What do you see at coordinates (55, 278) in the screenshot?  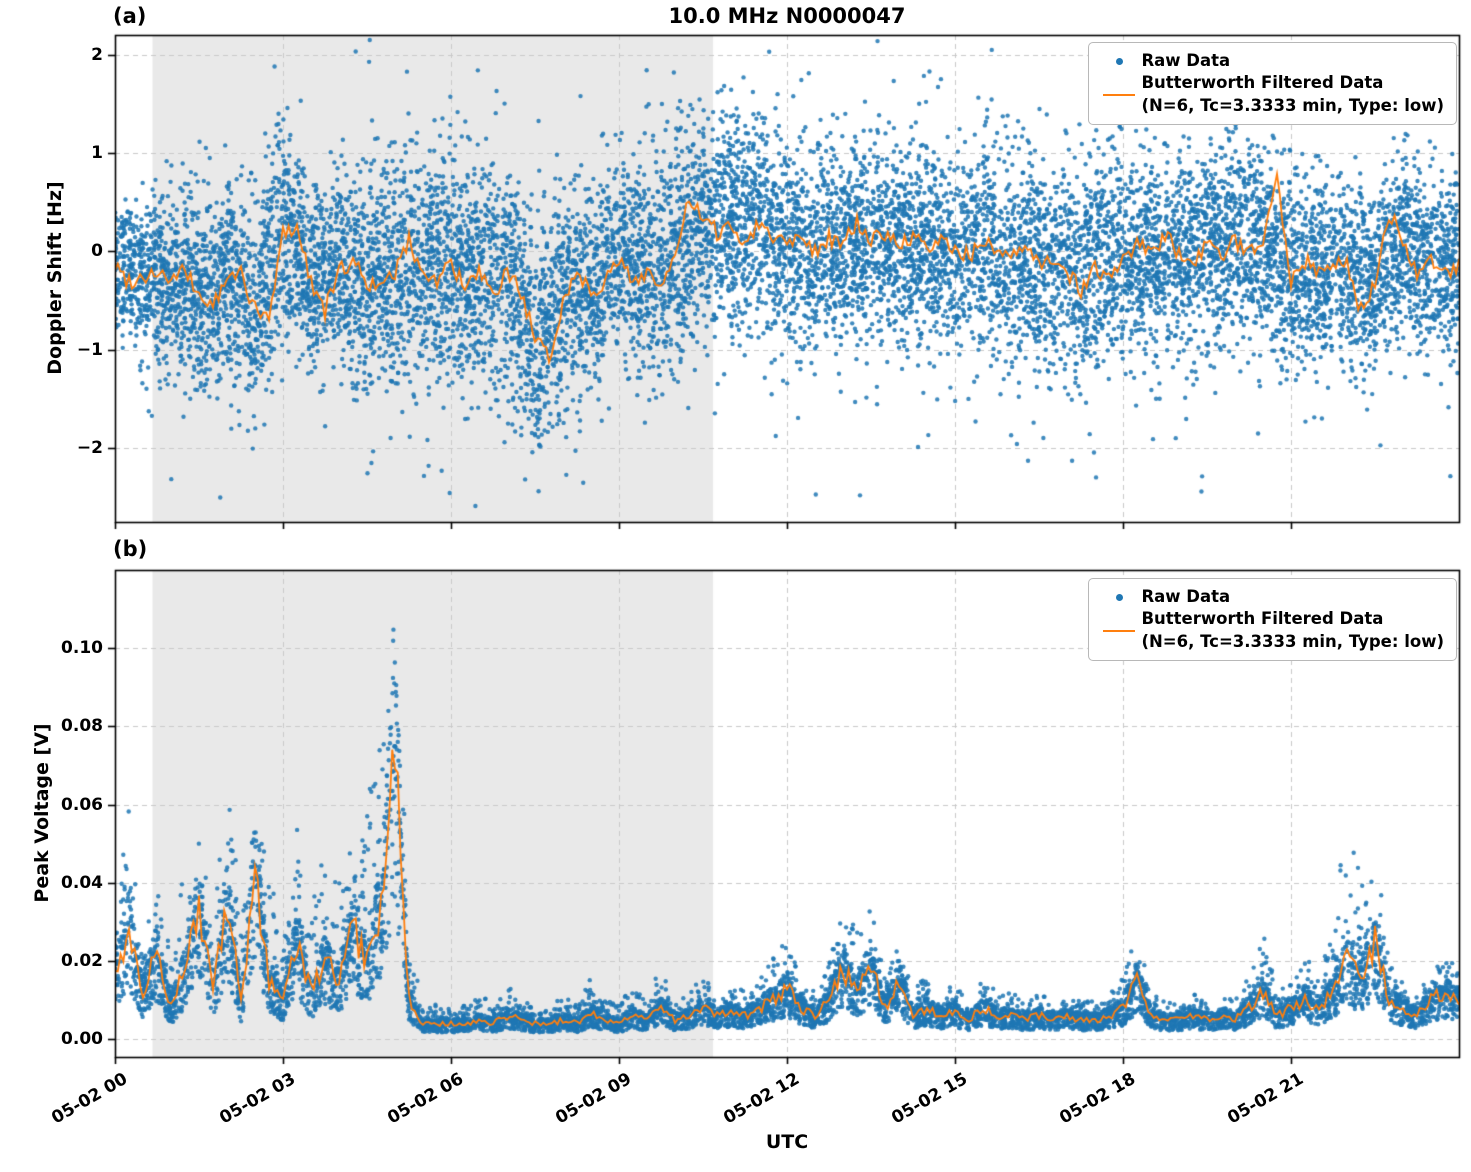 I see `y-axis-label-doppler: Doppler Shift [Hz]` at bounding box center [55, 278].